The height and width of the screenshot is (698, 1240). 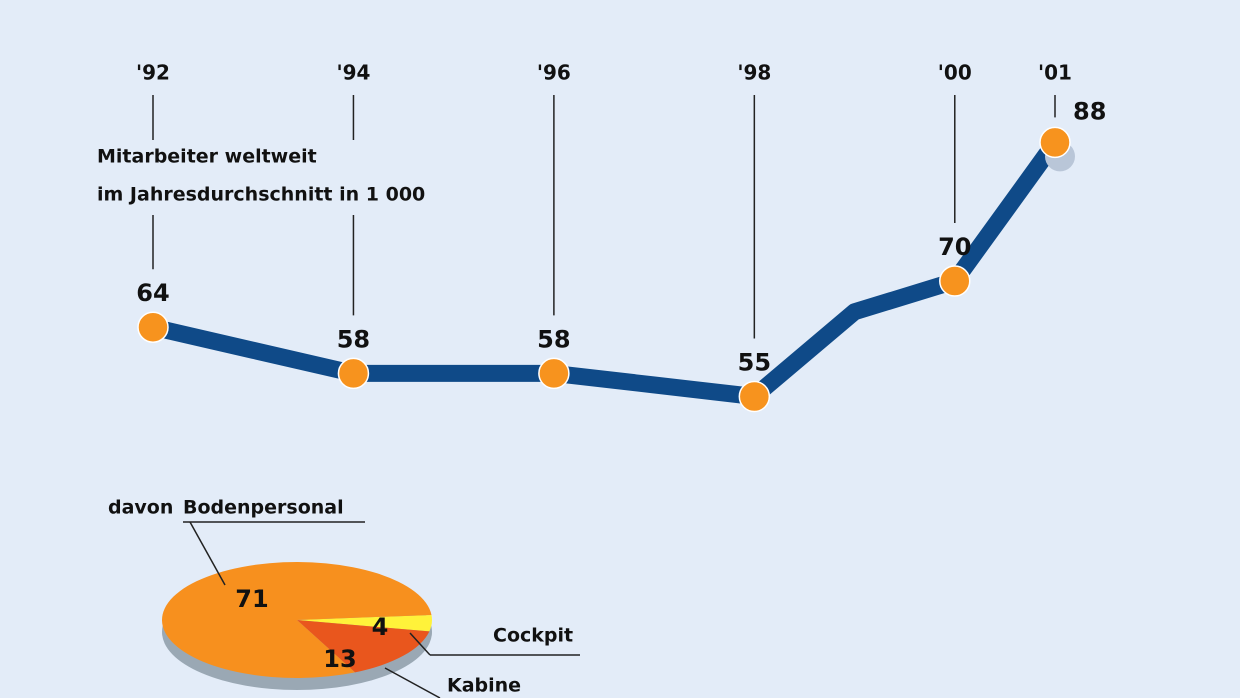 What do you see at coordinates (380, 627) in the screenshot?
I see `pie-value-label: 4` at bounding box center [380, 627].